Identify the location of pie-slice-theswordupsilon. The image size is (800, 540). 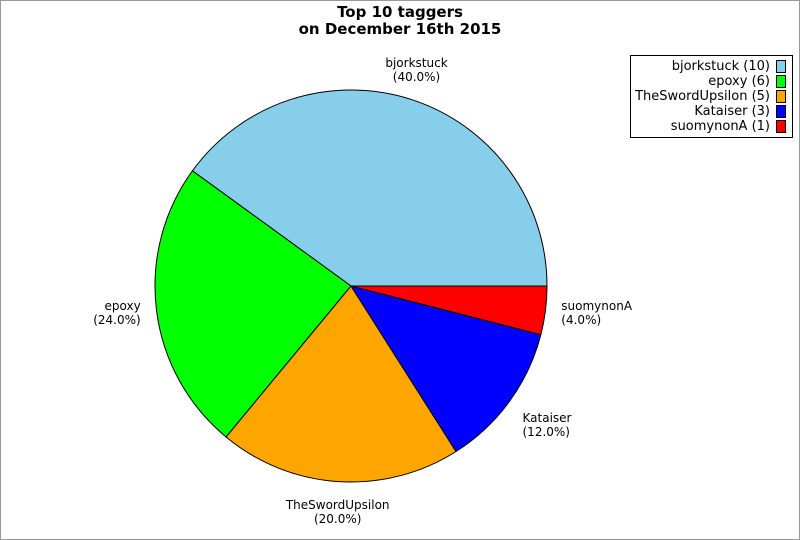
(341, 384).